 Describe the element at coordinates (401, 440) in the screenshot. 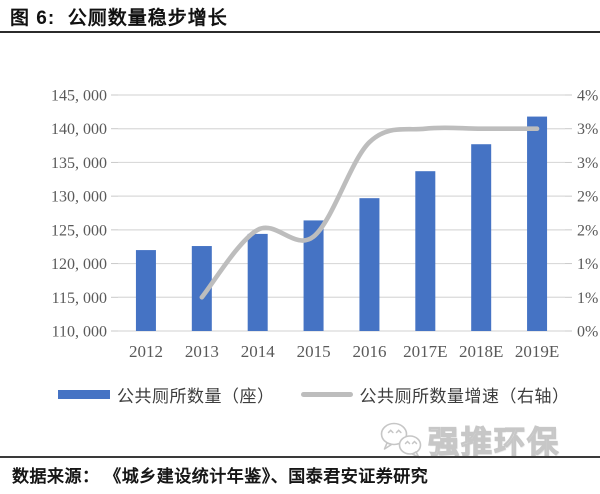

I see `wechat-bubbles-icon` at that location.